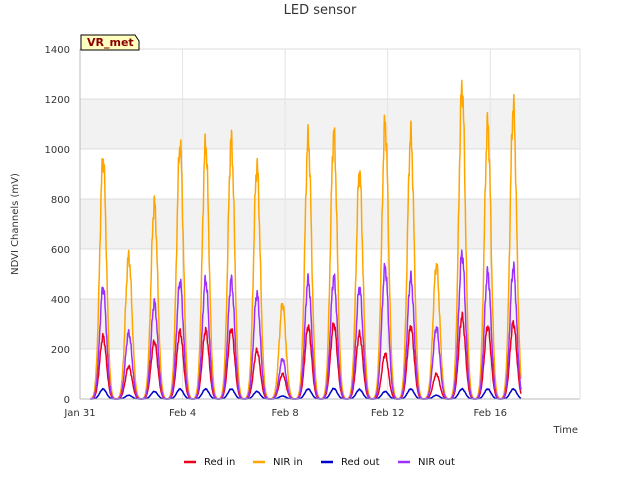 This screenshot has height=480, width=640. Describe the element at coordinates (565, 430) in the screenshot. I see `x-axis-title: Time` at that location.